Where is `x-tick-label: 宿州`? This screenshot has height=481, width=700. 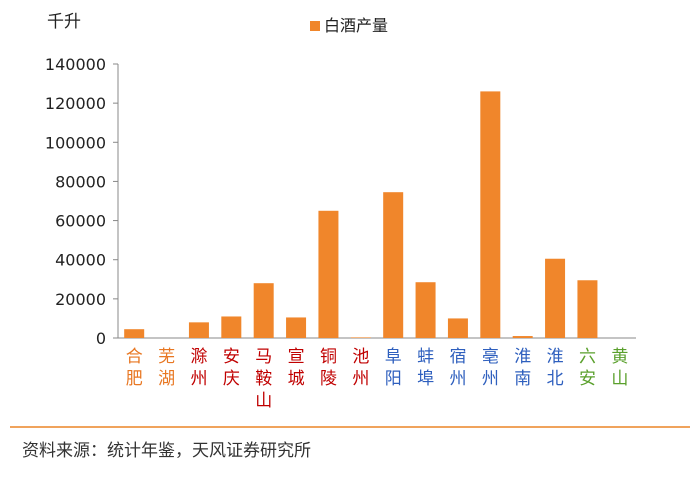 x-tick-label: 宿州 is located at coordinates (457, 368).